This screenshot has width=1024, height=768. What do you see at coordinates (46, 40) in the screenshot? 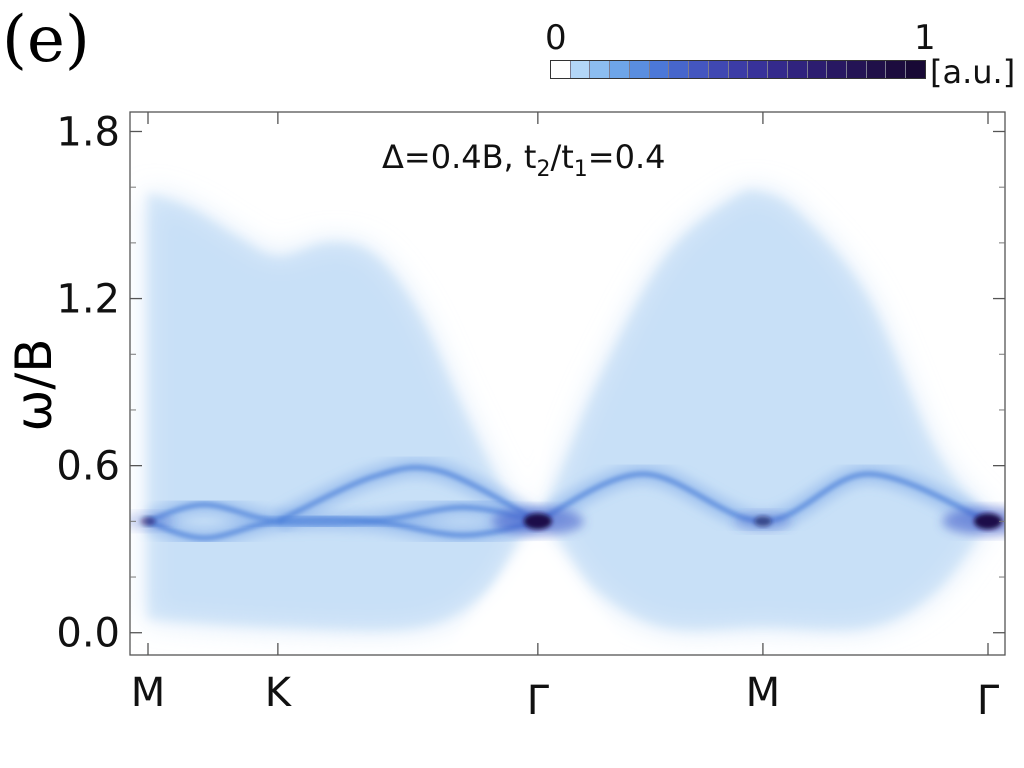
I see `panel-label: (e)` at bounding box center [46, 40].